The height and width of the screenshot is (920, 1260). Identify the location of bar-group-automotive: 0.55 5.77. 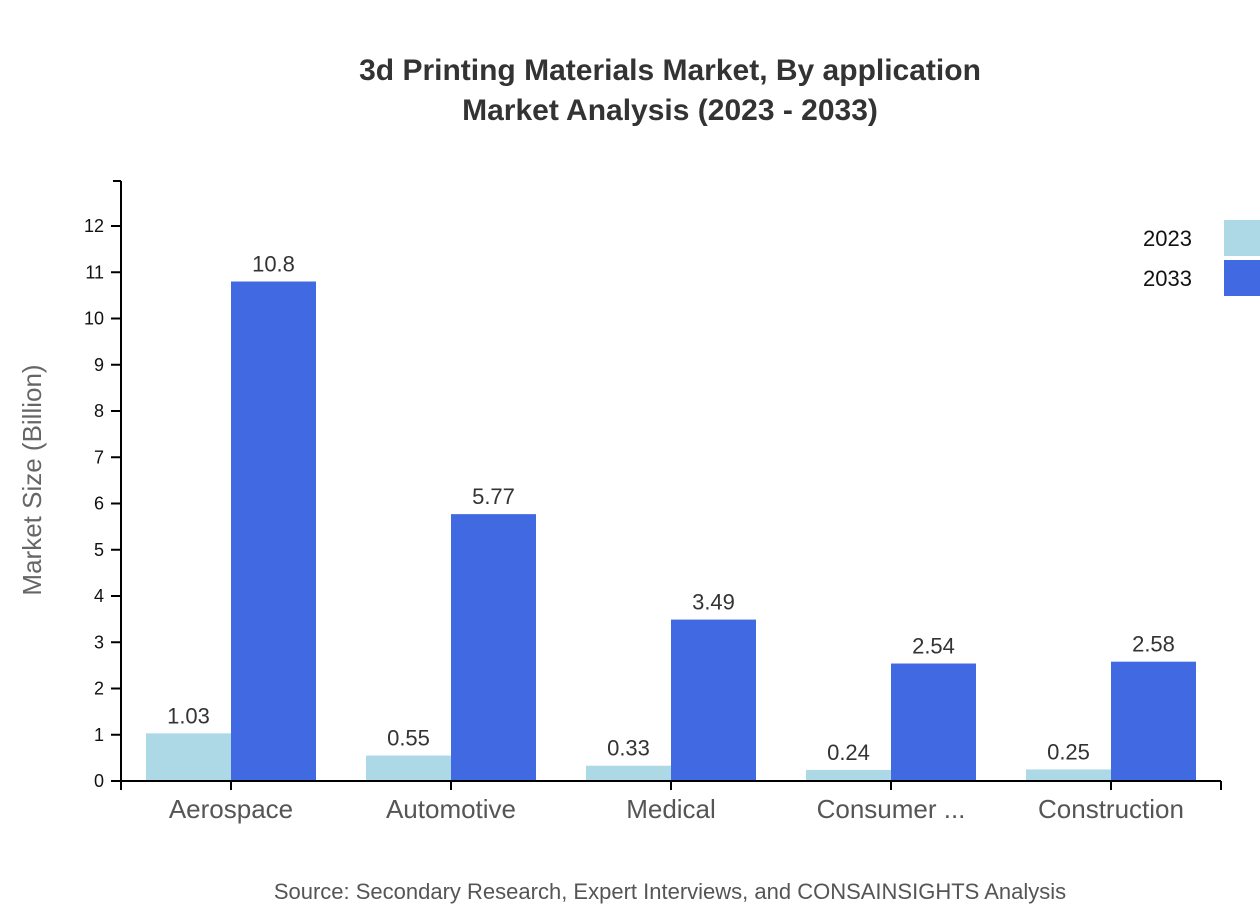
(451, 632).